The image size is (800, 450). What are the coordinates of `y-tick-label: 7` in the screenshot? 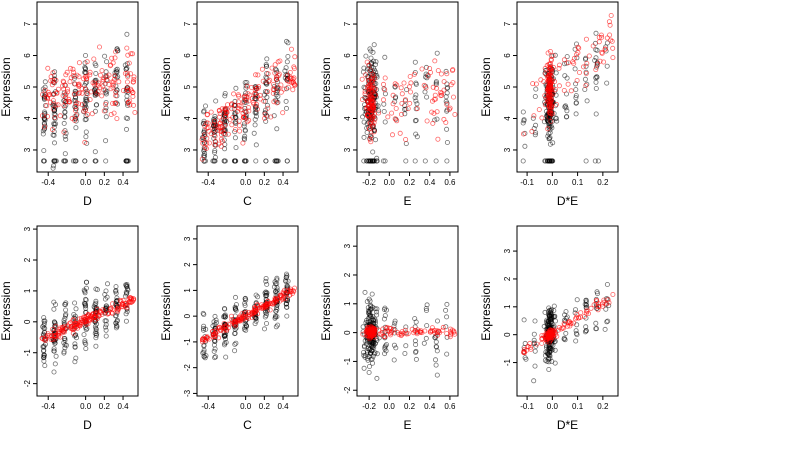 It's located at (27, 23).